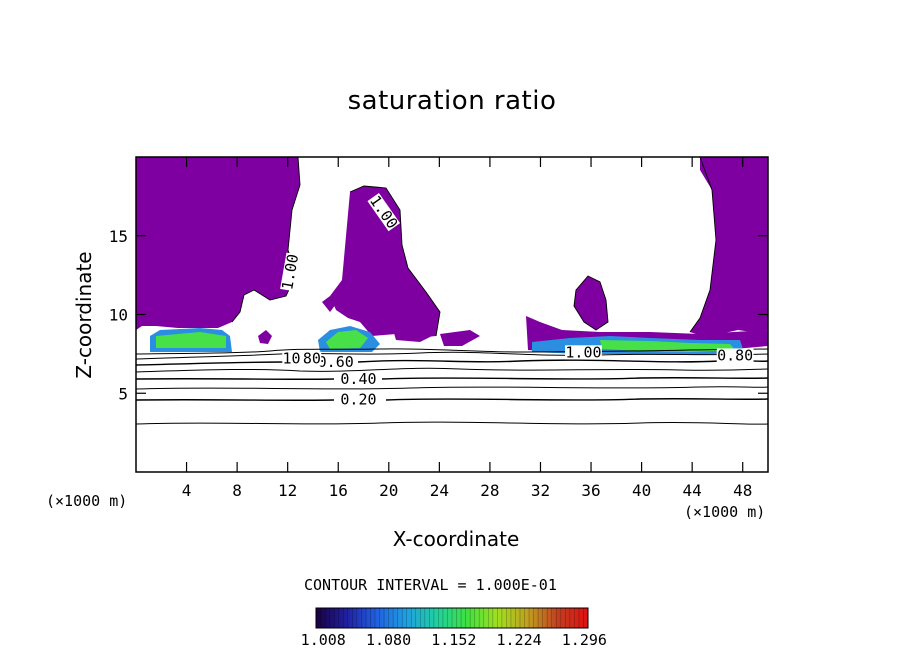 The image size is (904, 654). I want to click on contour-label: 0.80, so click(735, 355).